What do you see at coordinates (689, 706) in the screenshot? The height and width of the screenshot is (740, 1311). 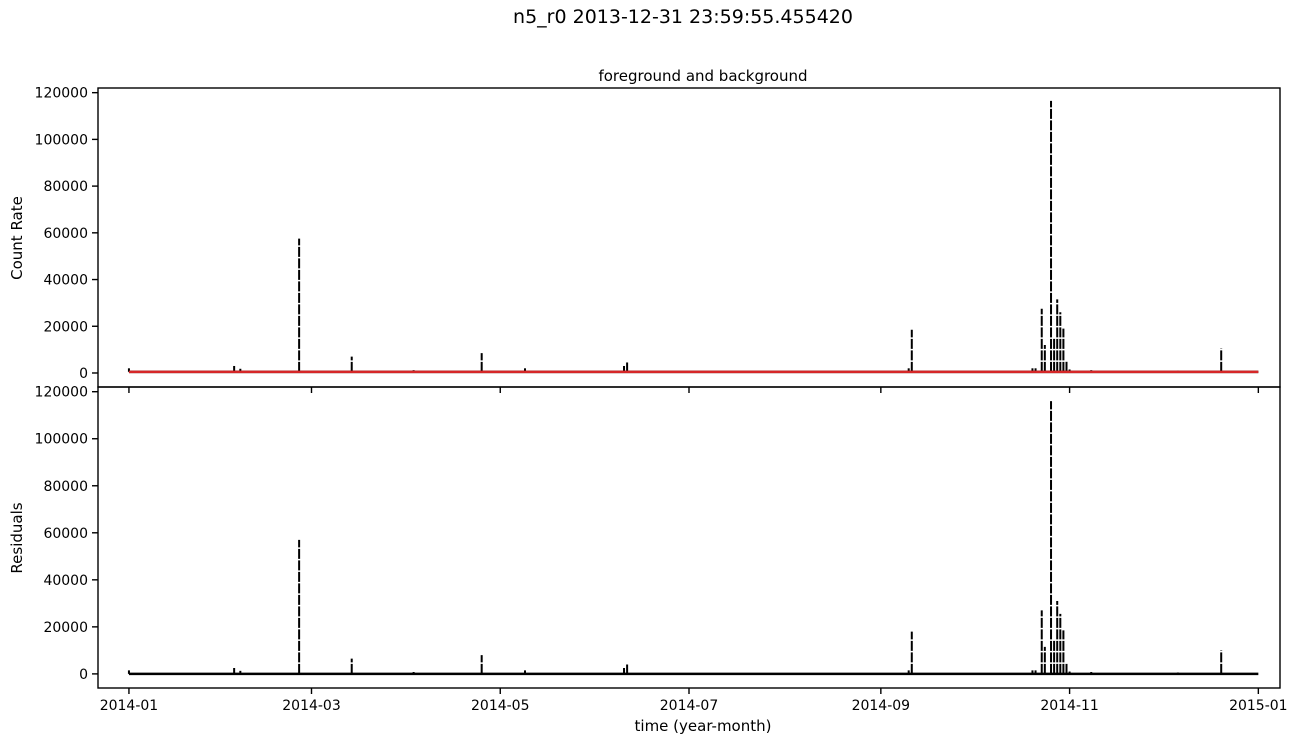 I see `bottom-xtick-label-2014-07-01: 2014-07` at bounding box center [689, 706].